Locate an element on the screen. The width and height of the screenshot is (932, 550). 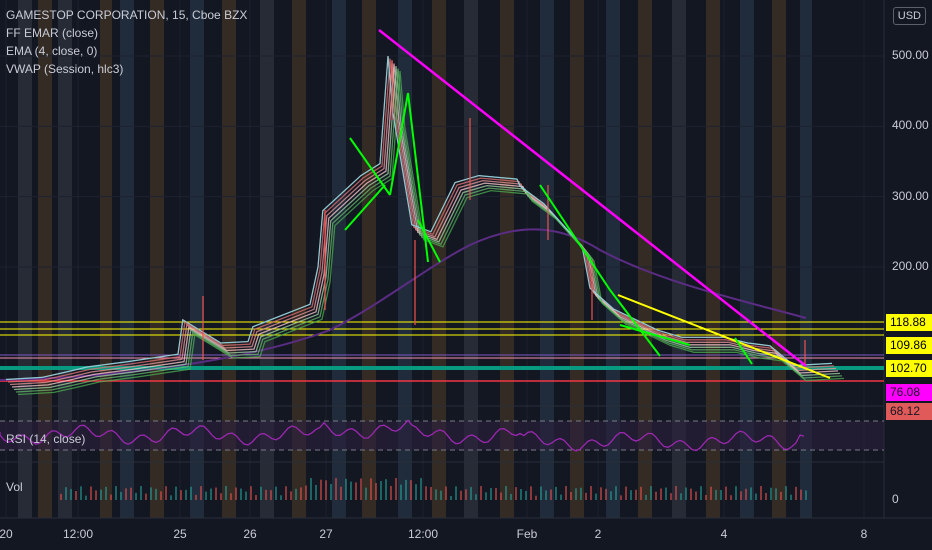
price-badge: 76.08 is located at coordinates (909, 392).